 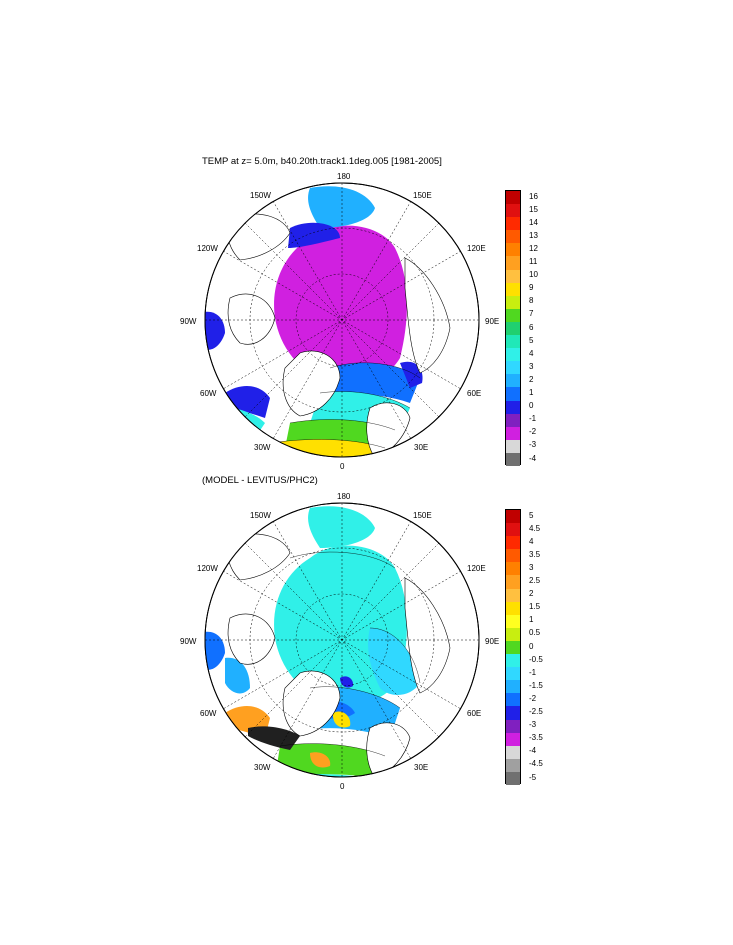 I want to click on bottom-colorbar-label: 3.5, so click(x=535, y=554).